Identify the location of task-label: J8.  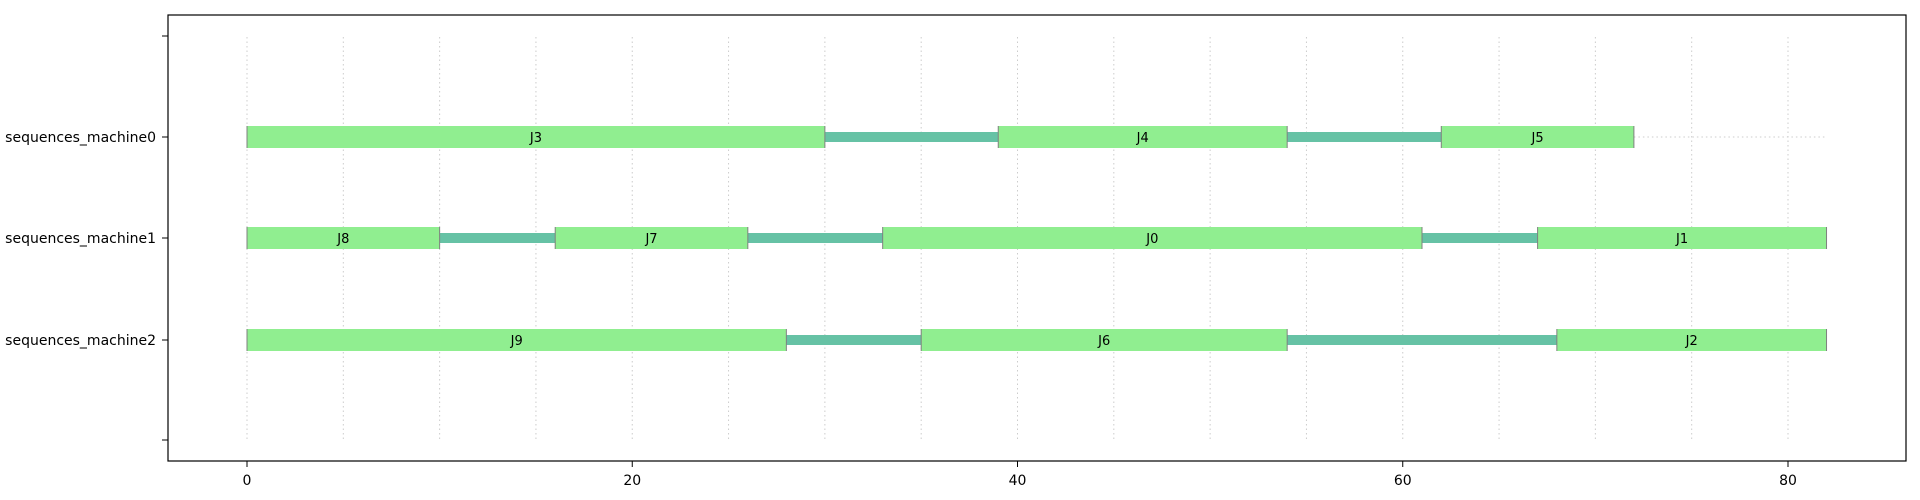
(342, 239).